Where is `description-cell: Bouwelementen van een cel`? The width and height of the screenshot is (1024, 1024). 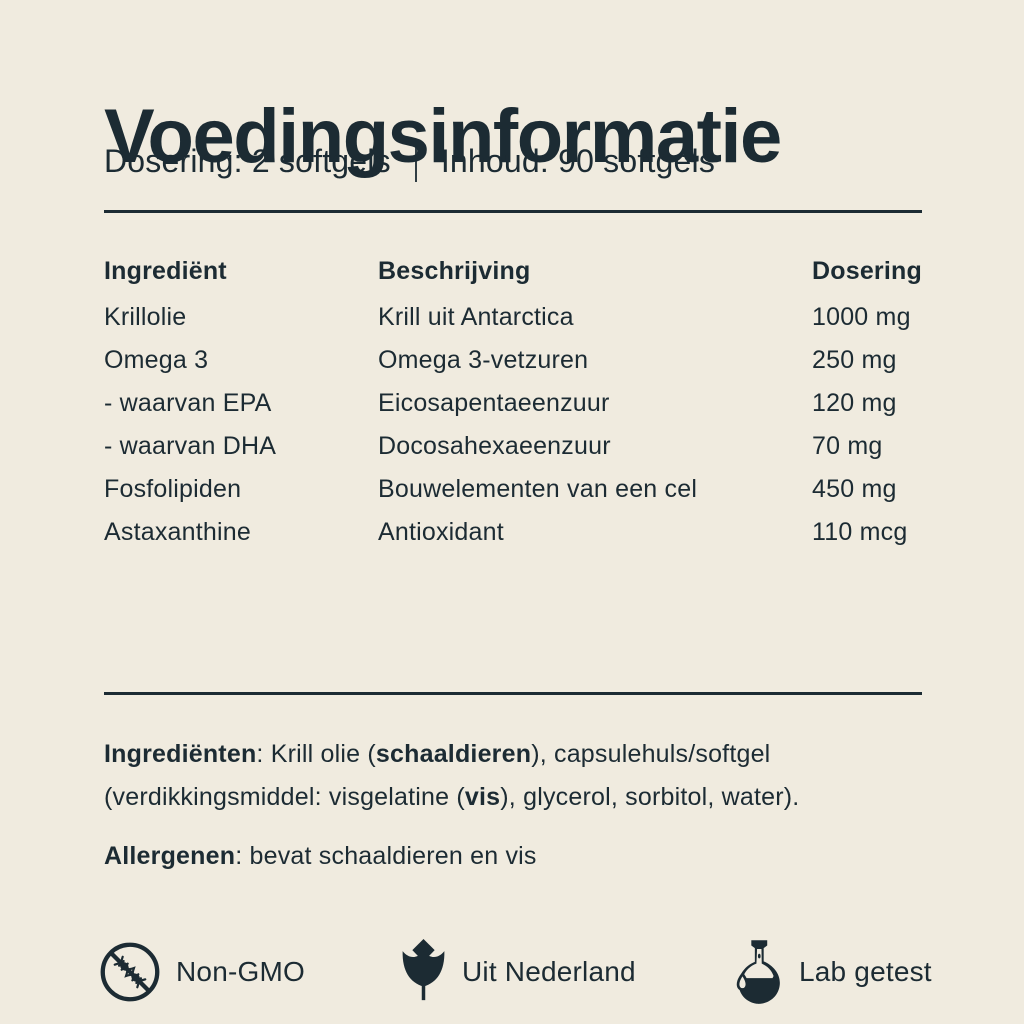 description-cell: Bouwelementen van een cel is located at coordinates (538, 489).